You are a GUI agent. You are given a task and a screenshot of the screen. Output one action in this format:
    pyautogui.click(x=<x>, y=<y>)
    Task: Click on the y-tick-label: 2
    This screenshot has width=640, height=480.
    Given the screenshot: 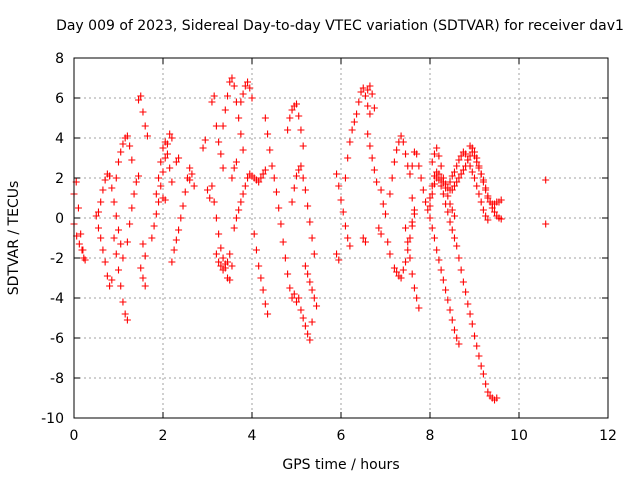 What is the action you would take?
    pyautogui.click(x=59, y=179)
    